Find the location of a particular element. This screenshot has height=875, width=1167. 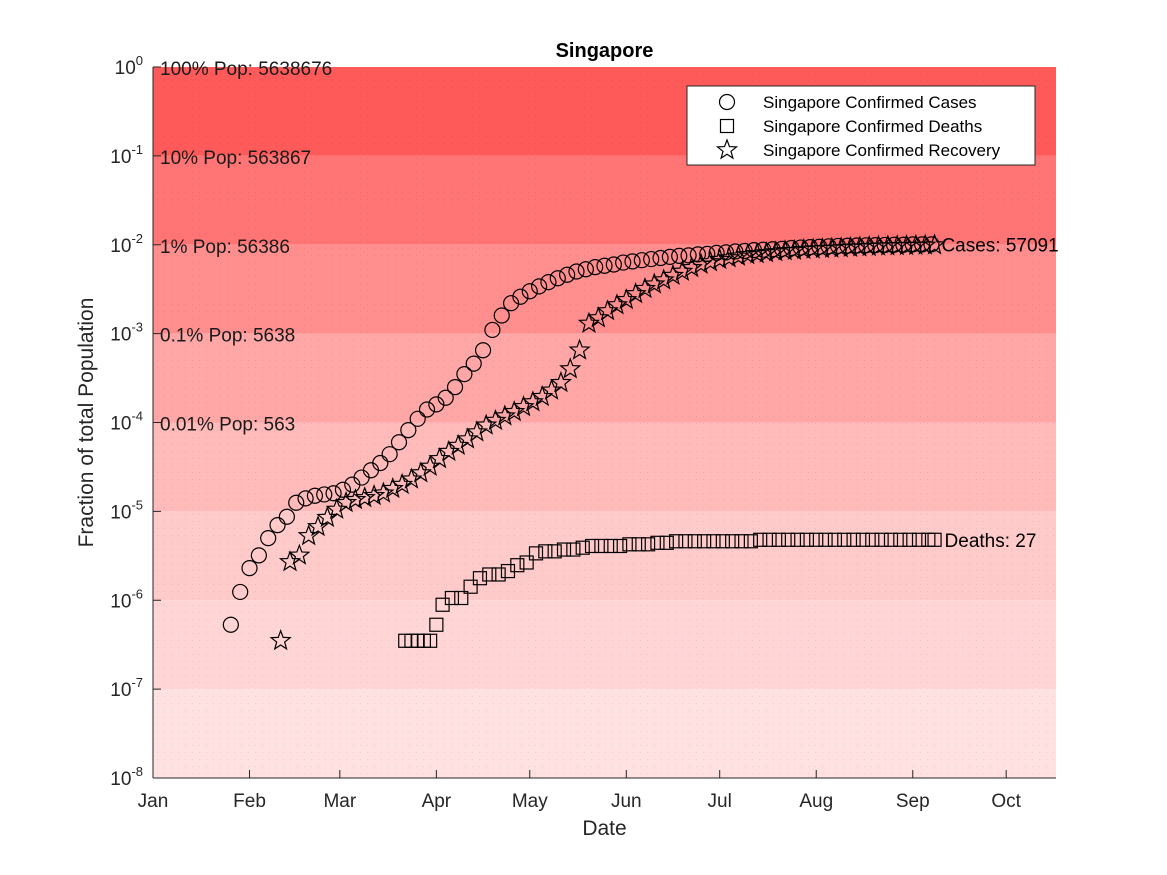

x-tick-label: Feb is located at coordinates (249, 801).